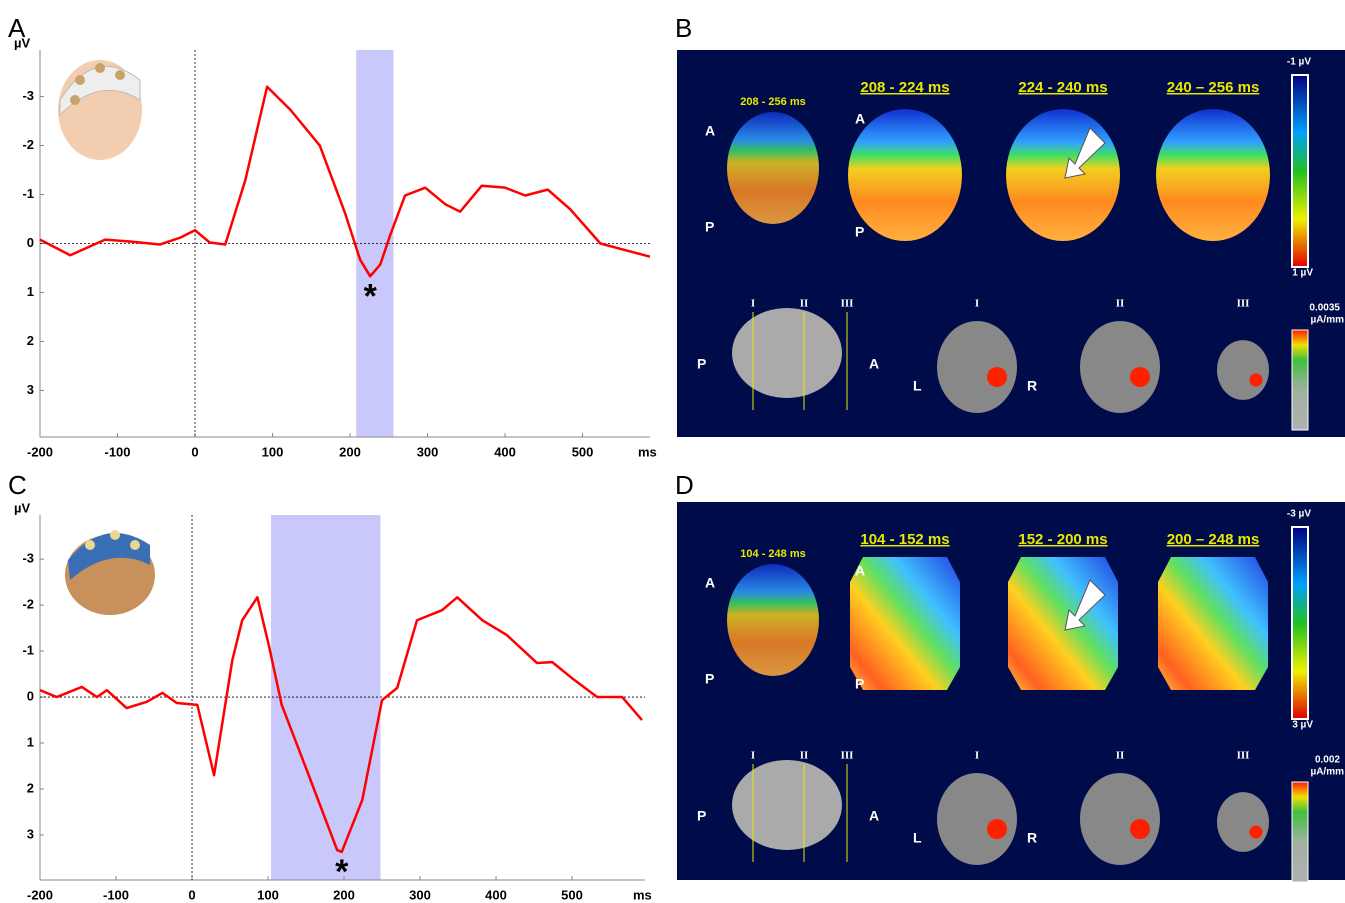 This screenshot has height=903, width=1345. Describe the element at coordinates (28, 95) in the screenshot. I see `y-tick-label: -3` at that location.